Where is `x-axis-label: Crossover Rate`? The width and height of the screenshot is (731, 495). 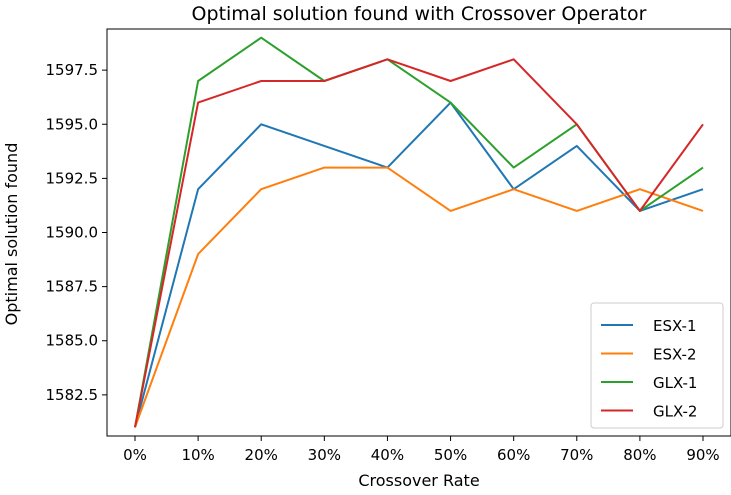 x-axis-label: Crossover Rate is located at coordinates (418, 480).